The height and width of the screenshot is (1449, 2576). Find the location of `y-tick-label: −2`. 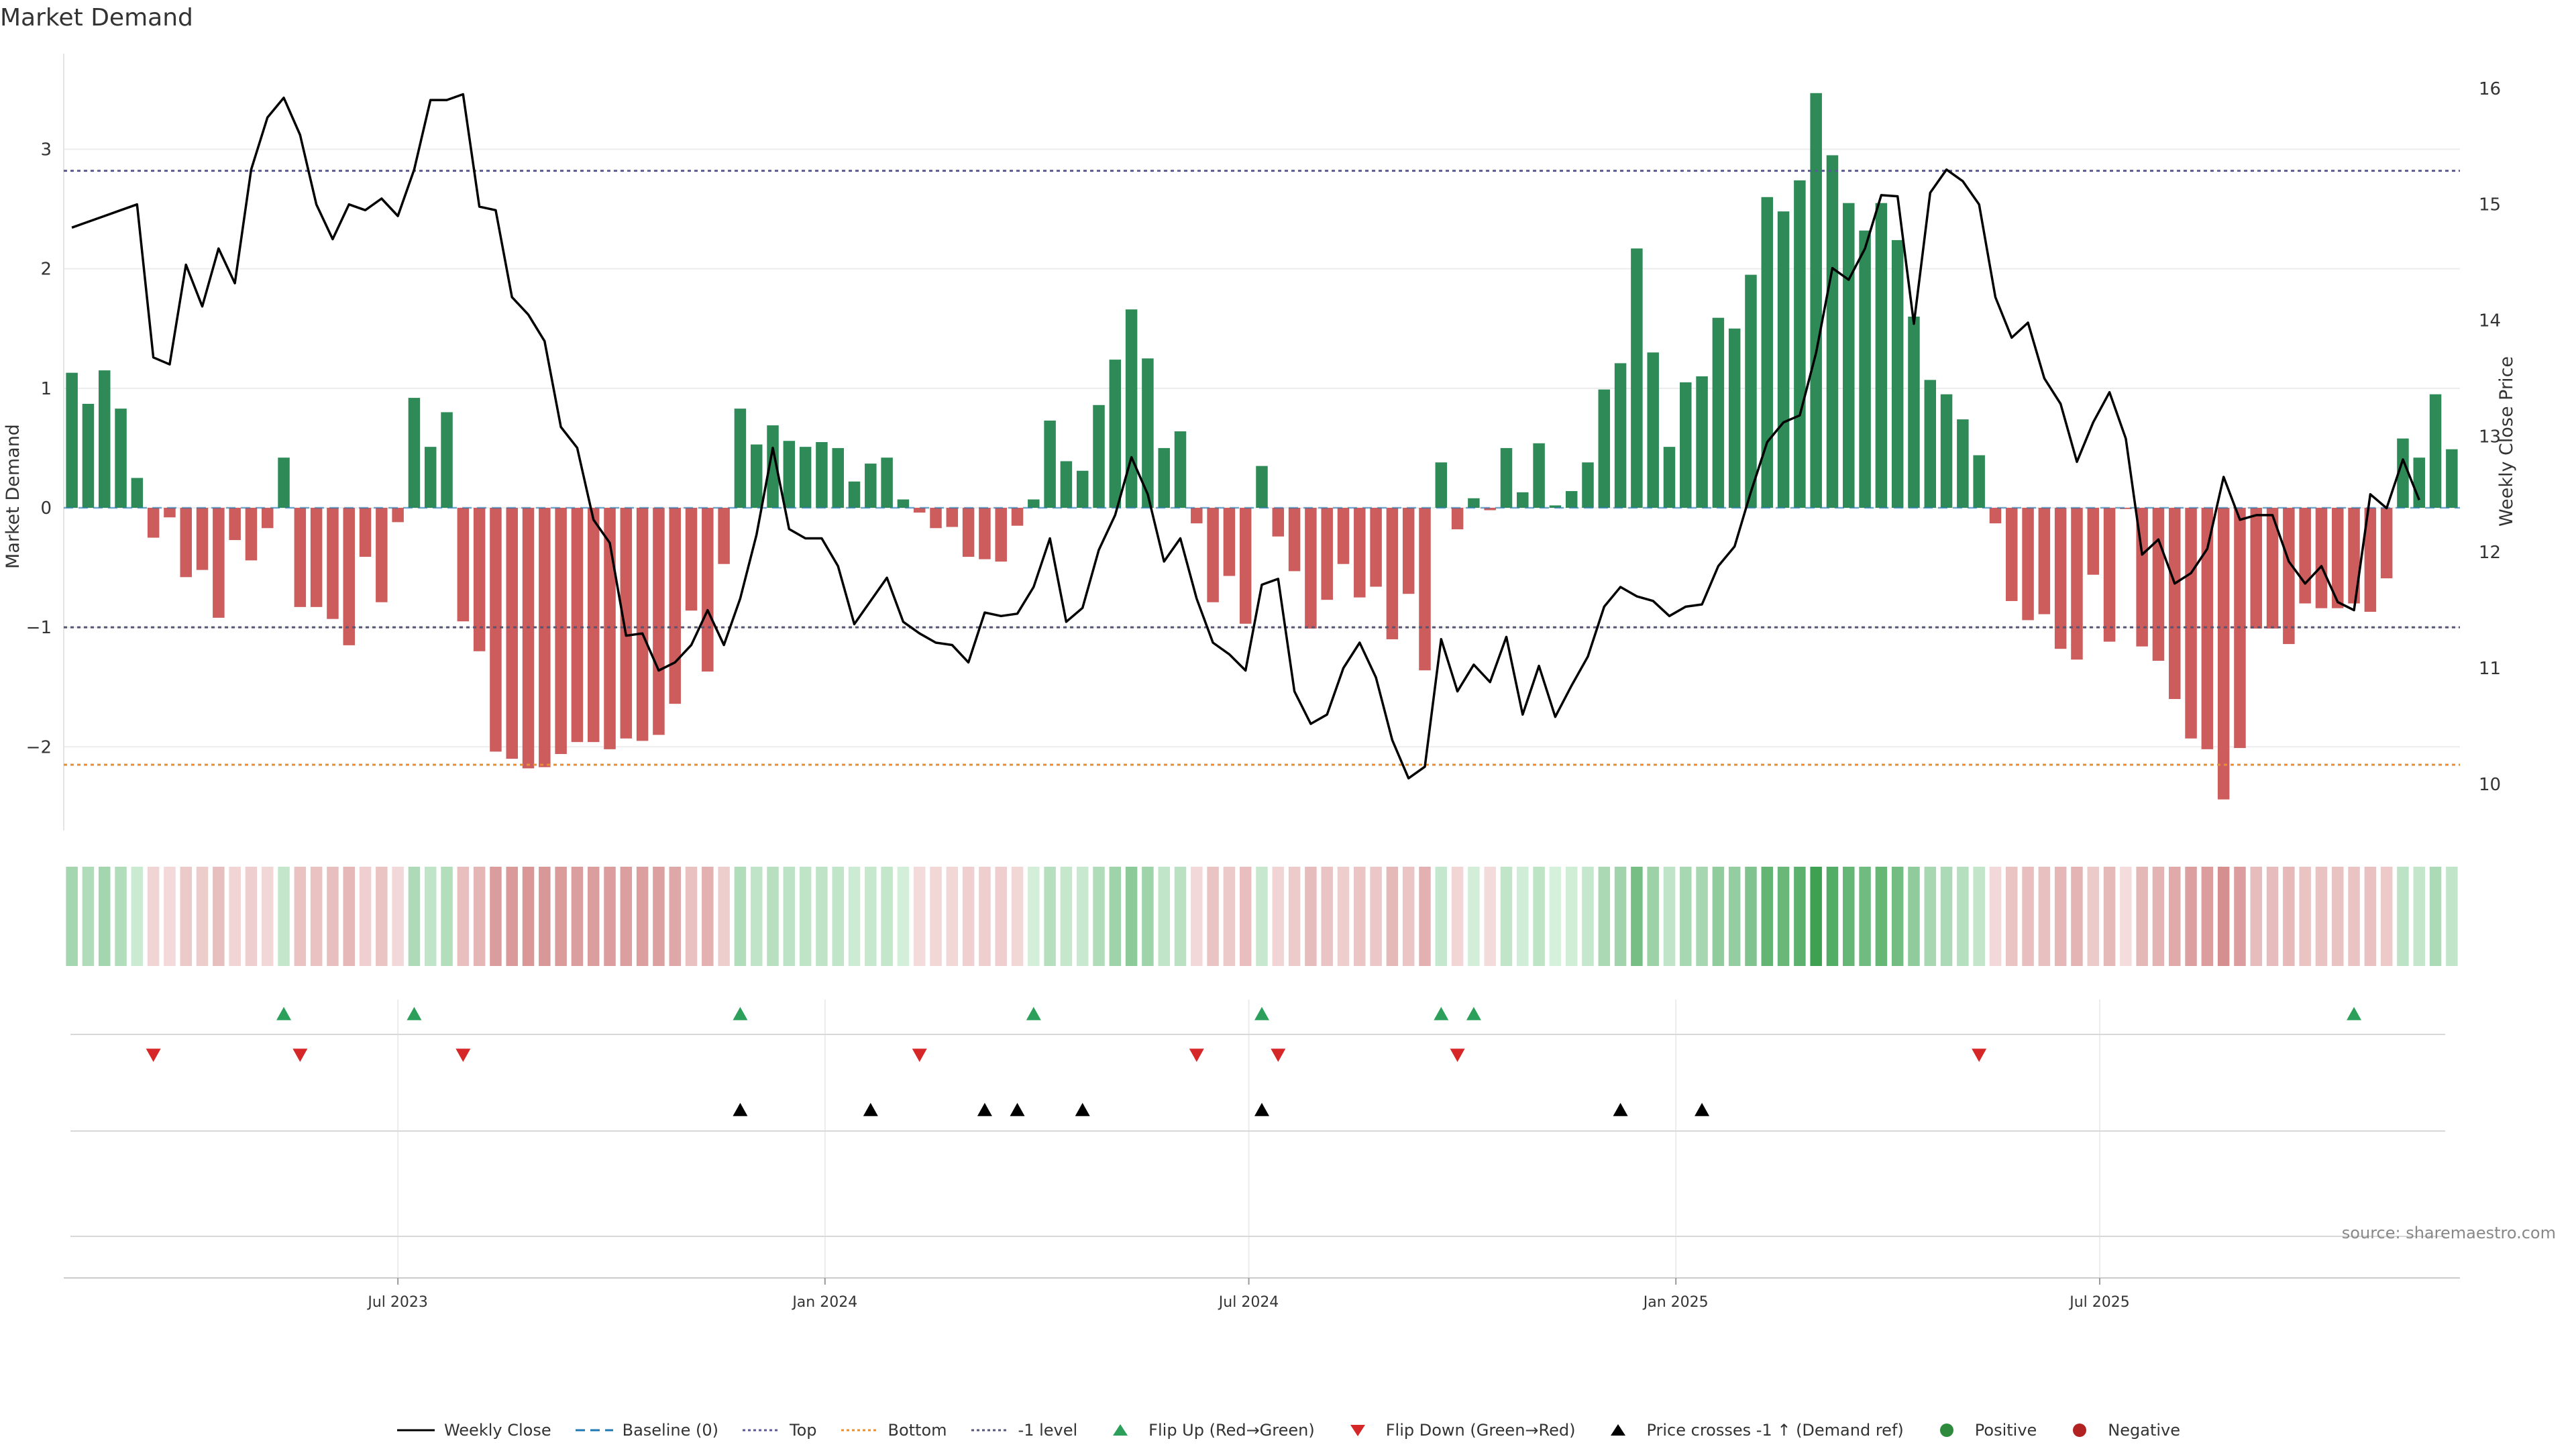

y-tick-label: −2 is located at coordinates (39, 747).